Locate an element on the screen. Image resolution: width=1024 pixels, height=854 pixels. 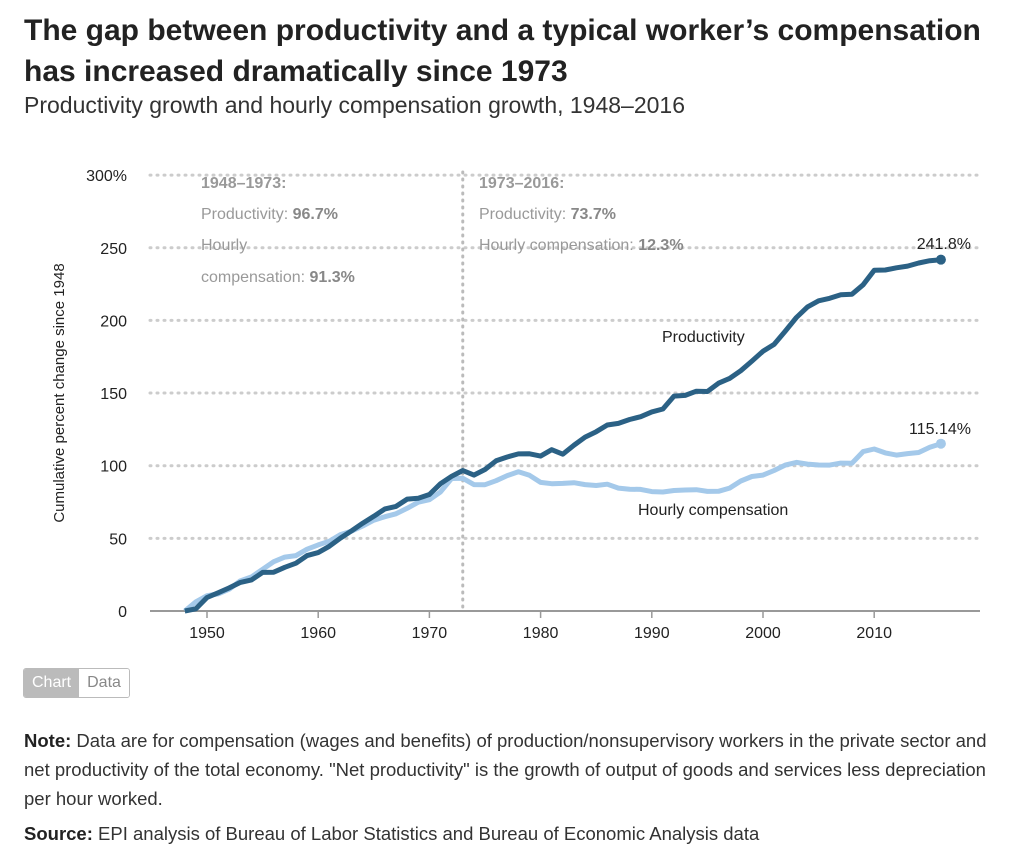
x-tick-label: 1980 is located at coordinates (541, 633).